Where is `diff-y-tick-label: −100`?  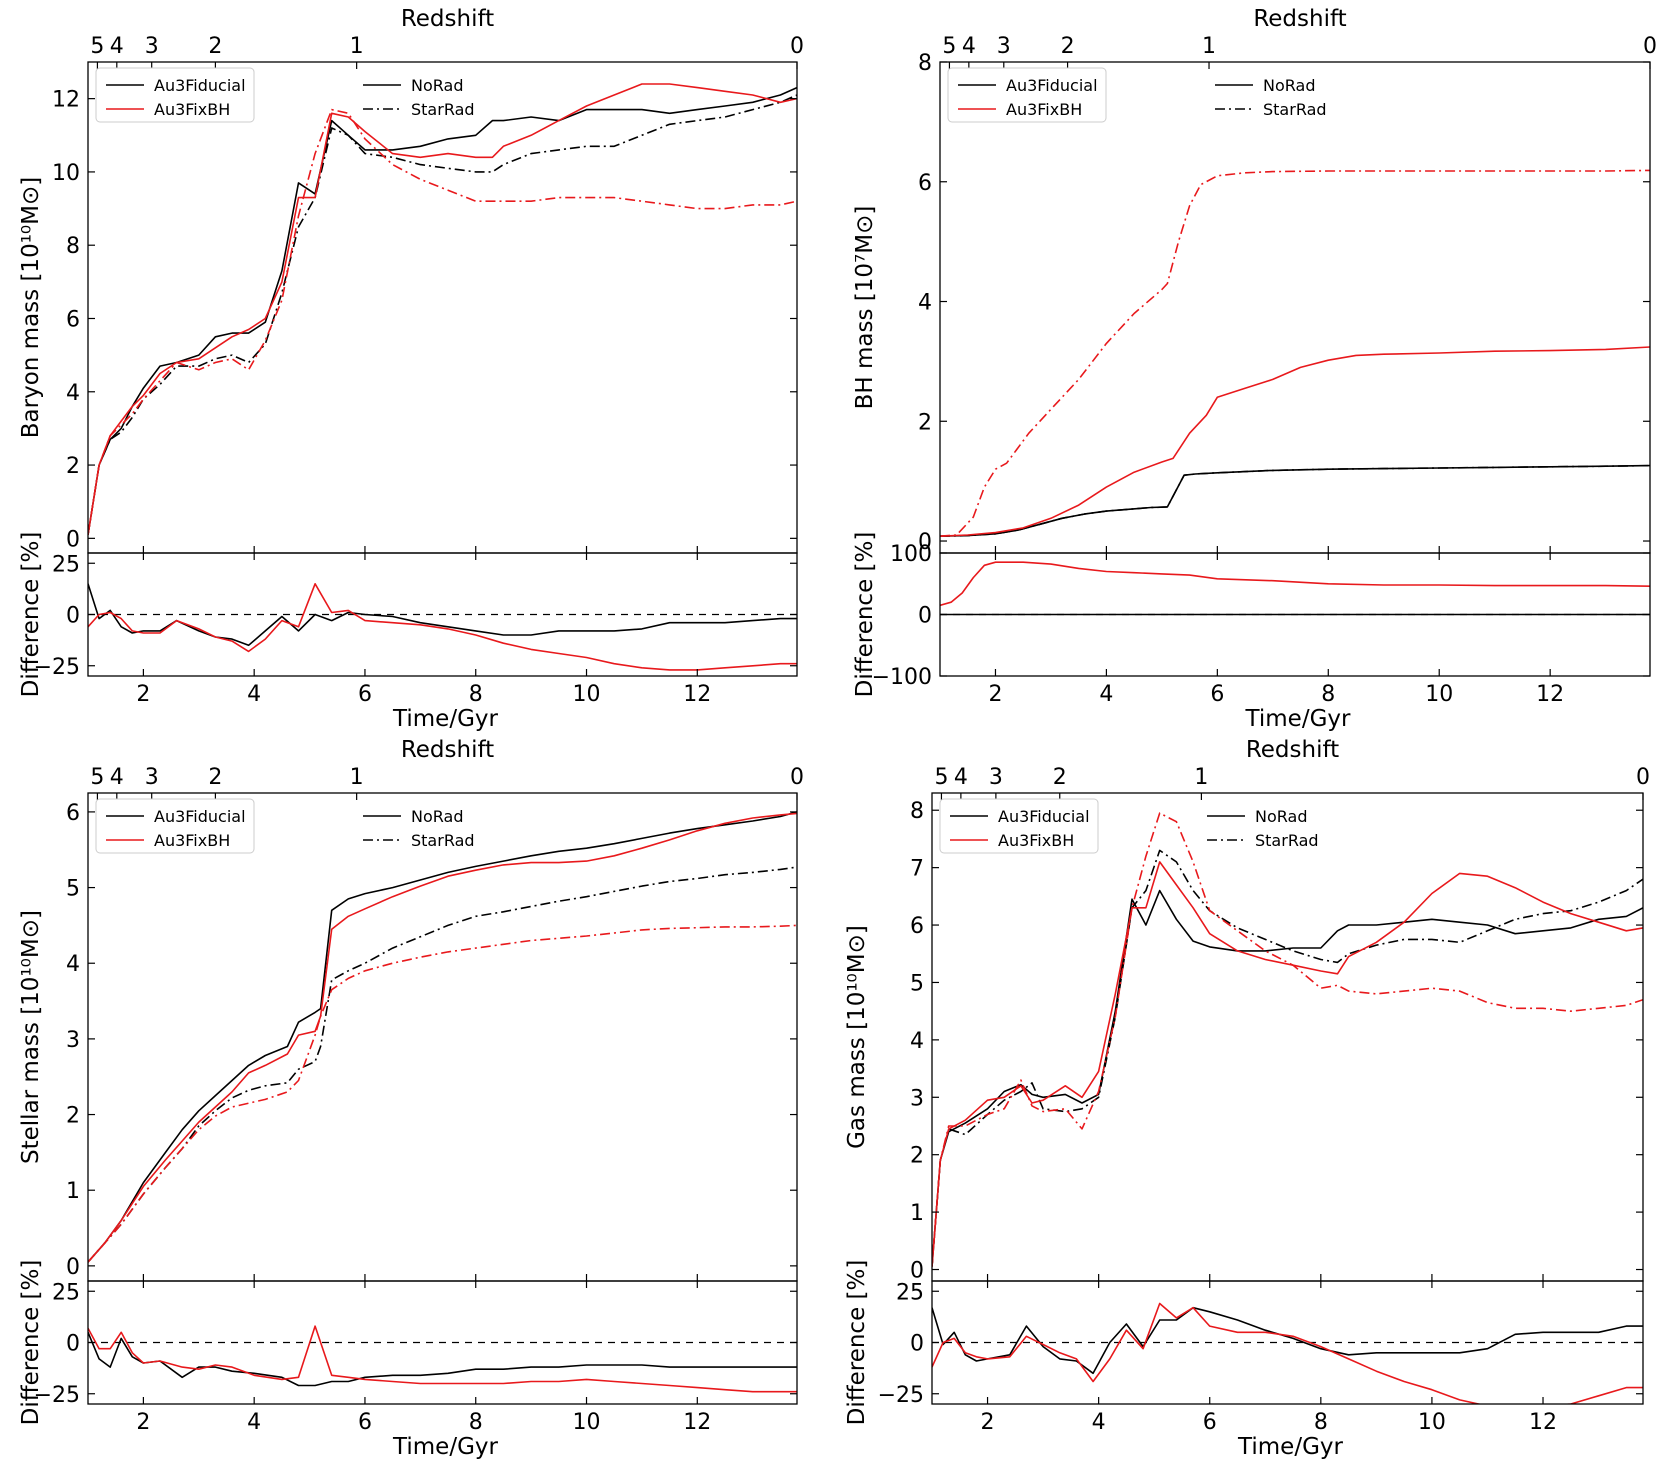
diff-y-tick-label: −100 is located at coordinates (902, 677).